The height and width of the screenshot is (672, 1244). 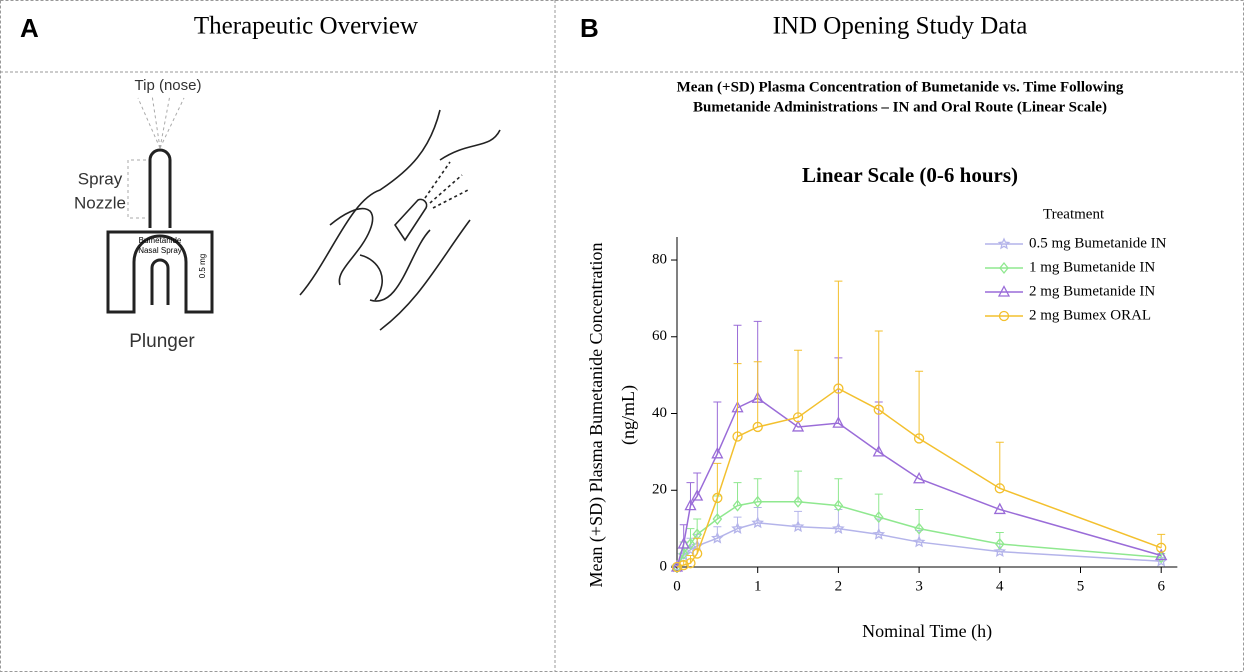 What do you see at coordinates (659, 490) in the screenshot?
I see `y-tick-label: 20` at bounding box center [659, 490].